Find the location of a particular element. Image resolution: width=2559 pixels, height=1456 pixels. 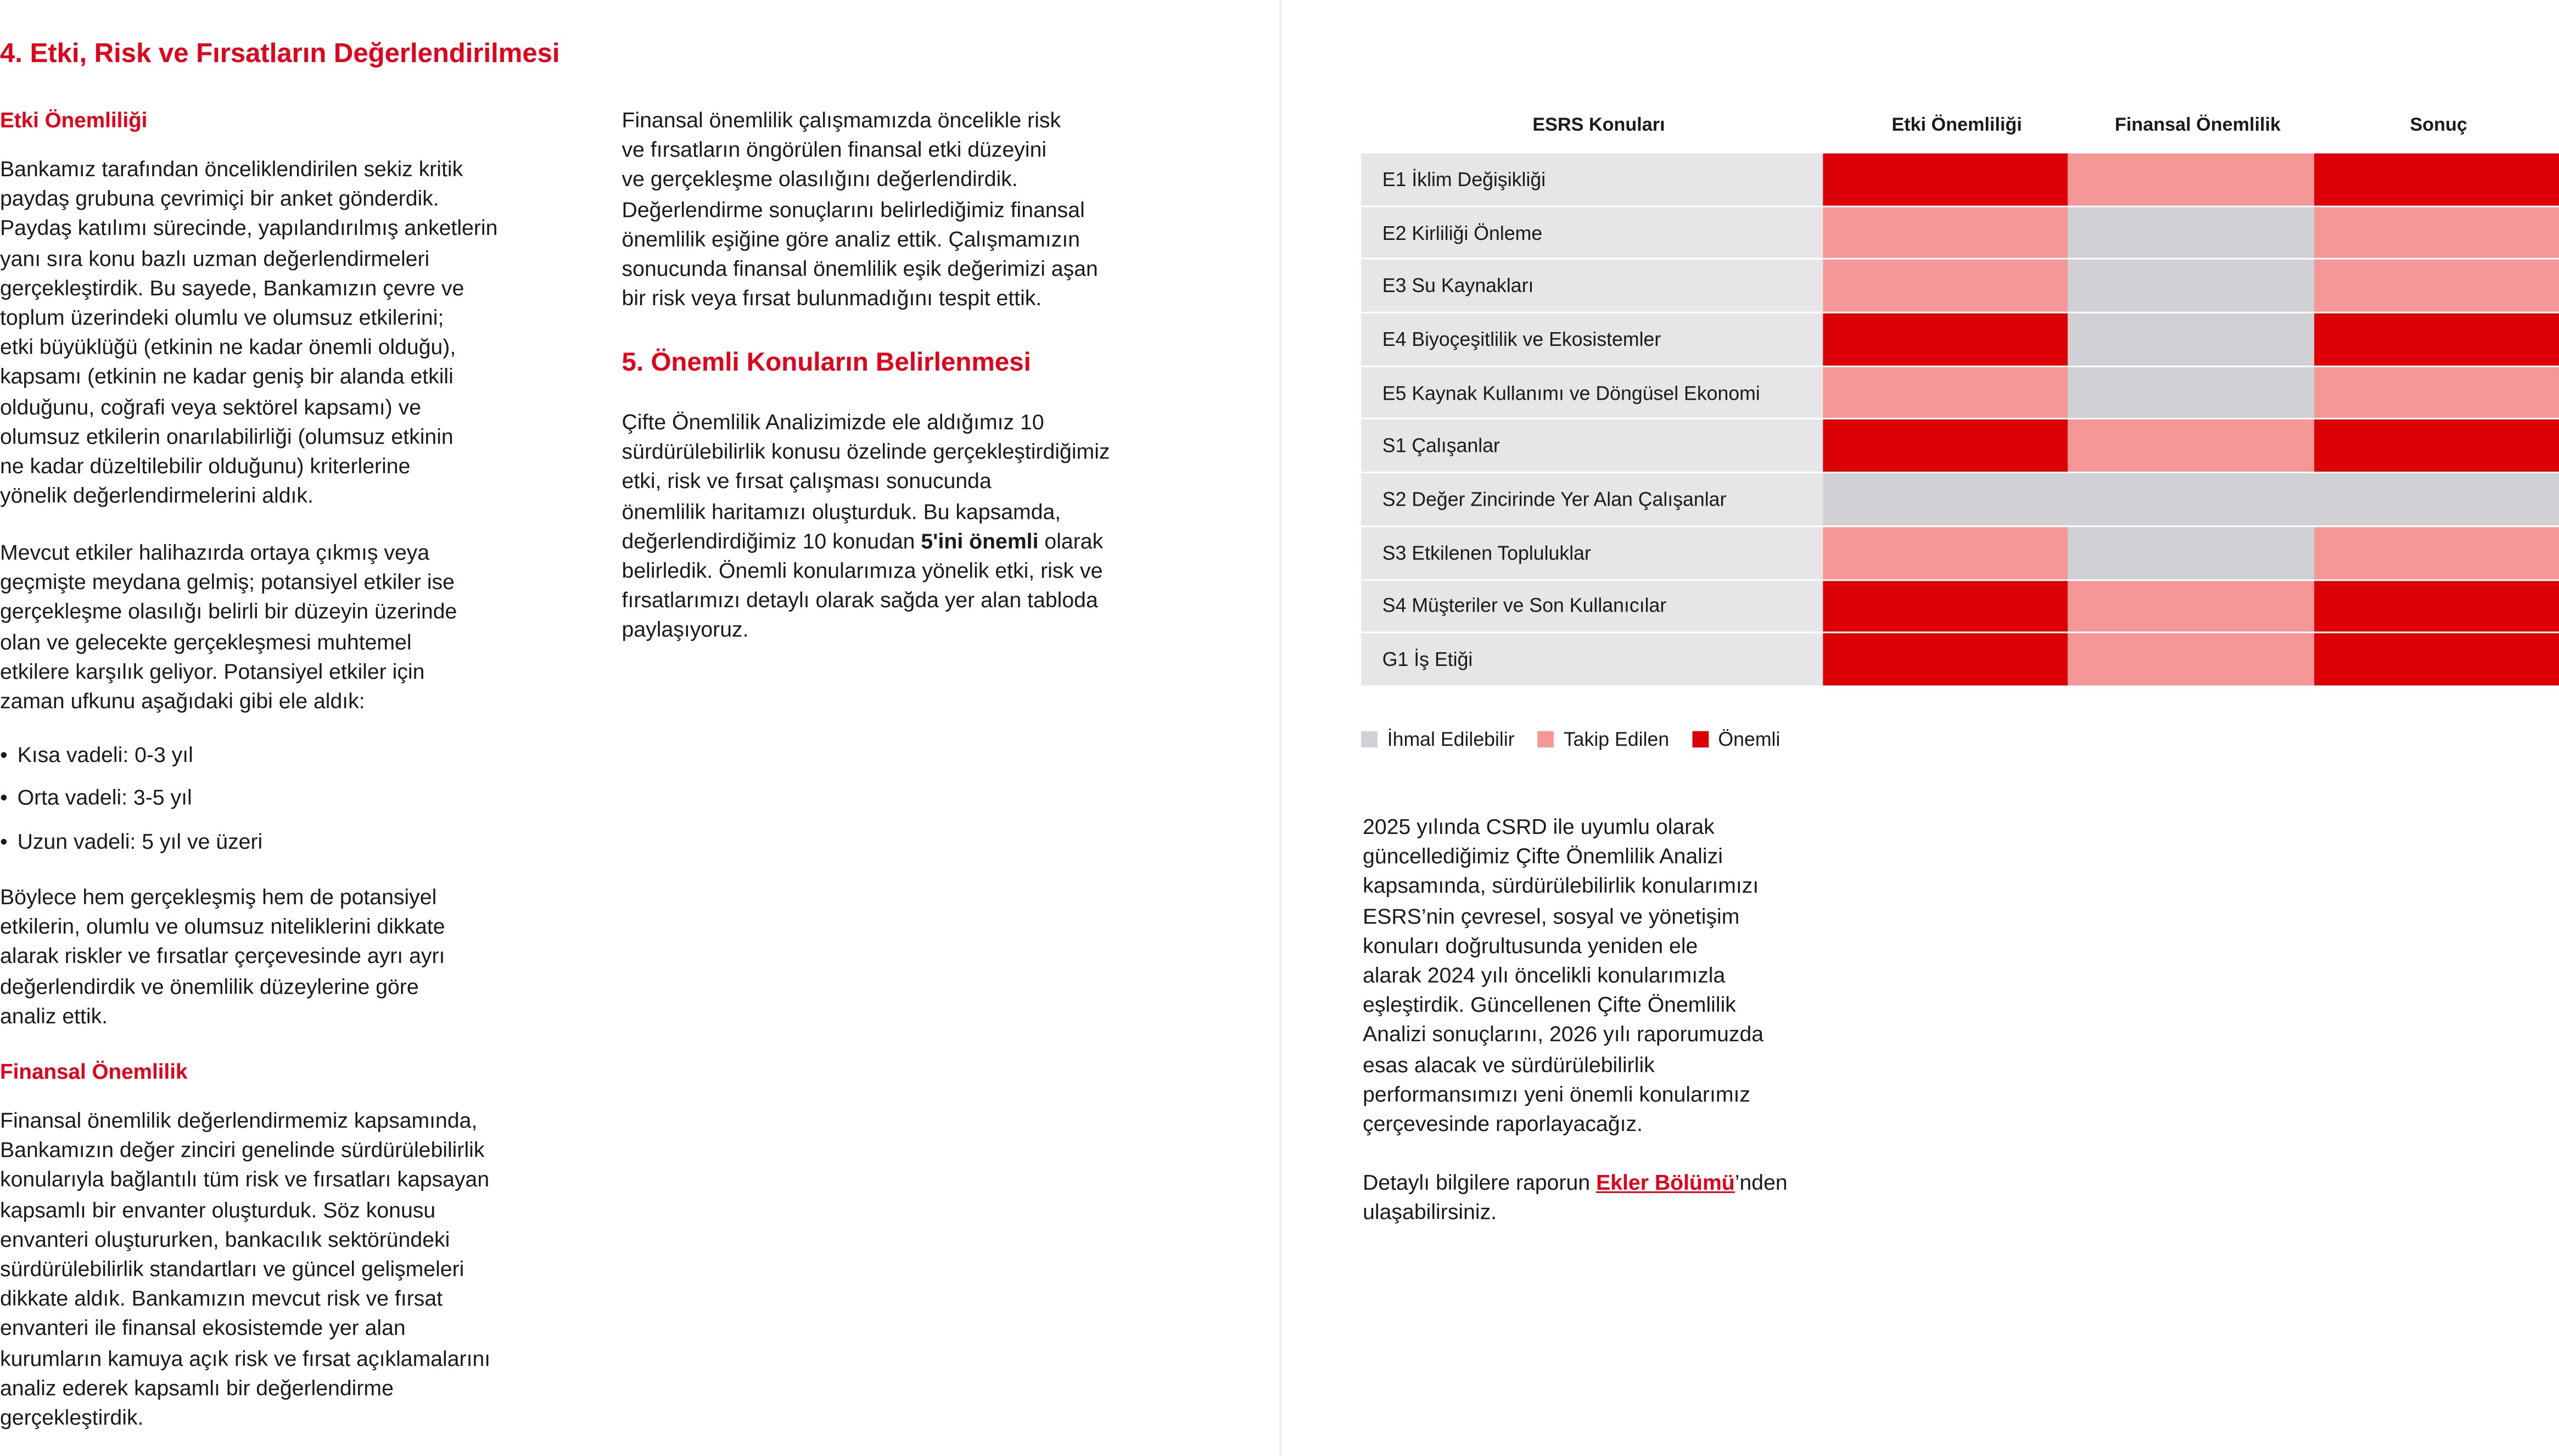

table-row: S1 Çalışanlar is located at coordinates (1960, 447).